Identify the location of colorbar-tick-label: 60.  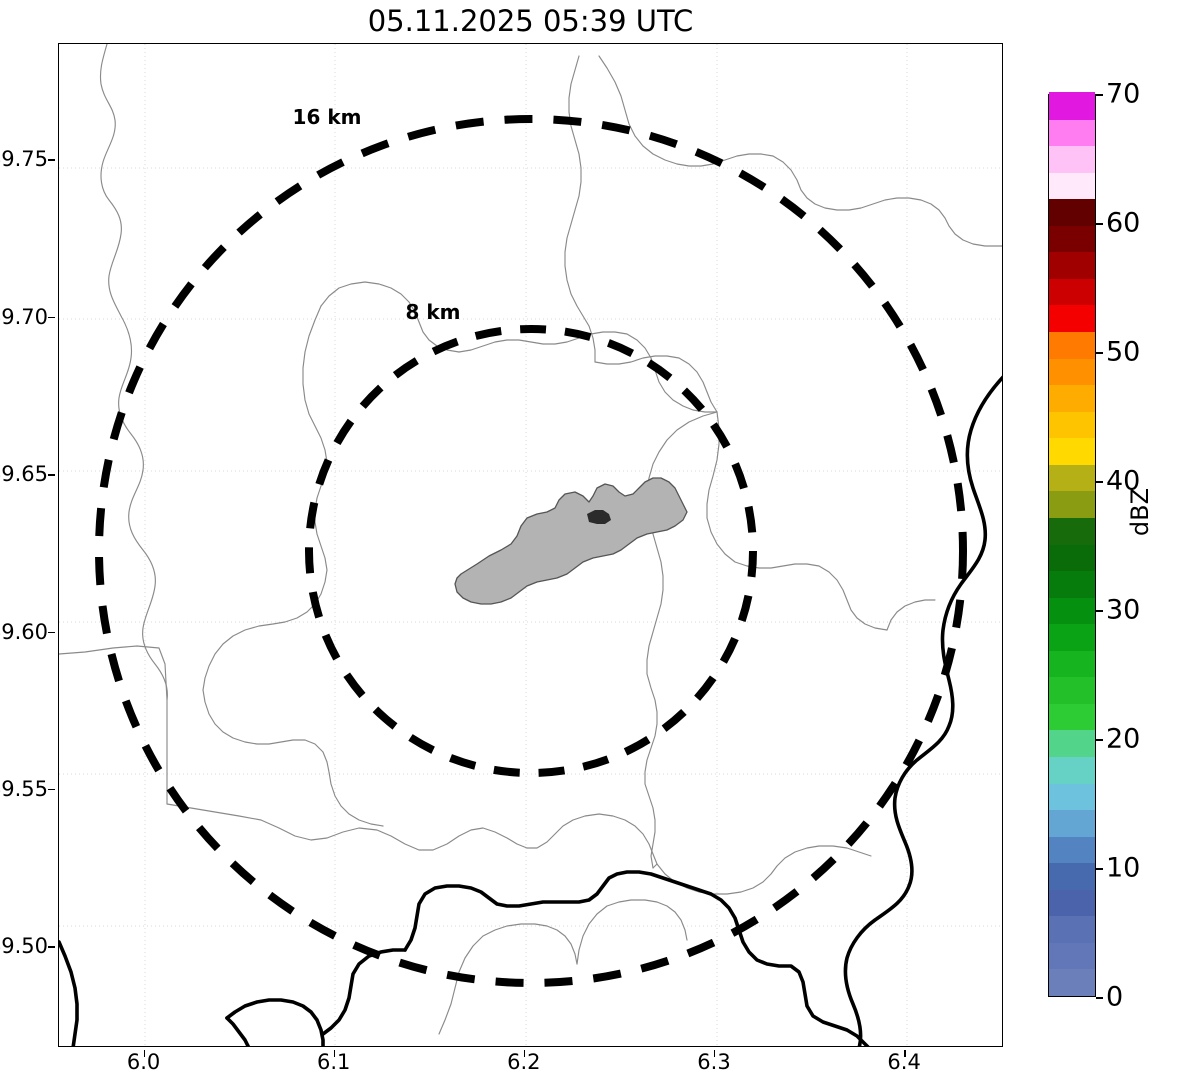
(1123, 223).